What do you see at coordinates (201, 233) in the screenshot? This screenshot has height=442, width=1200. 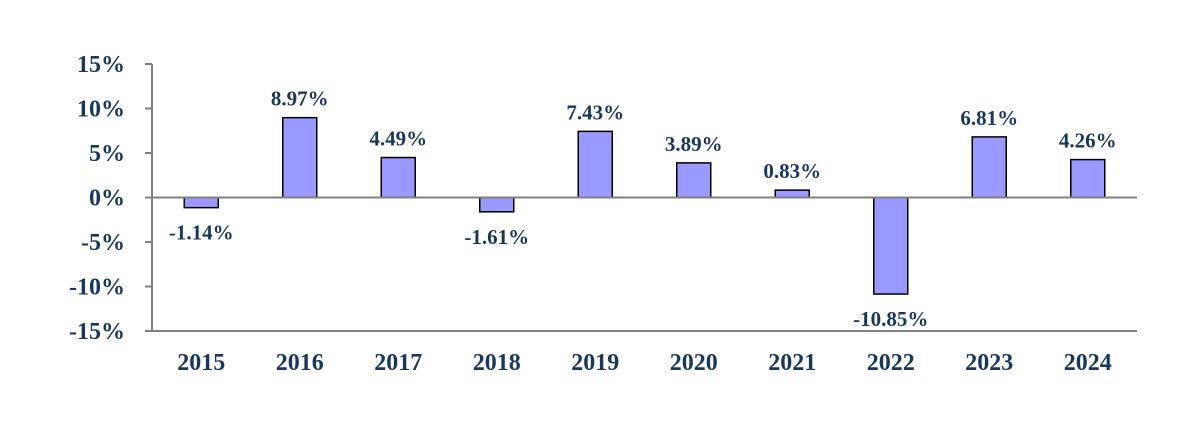 I see `data-label-2015: -1.14%` at bounding box center [201, 233].